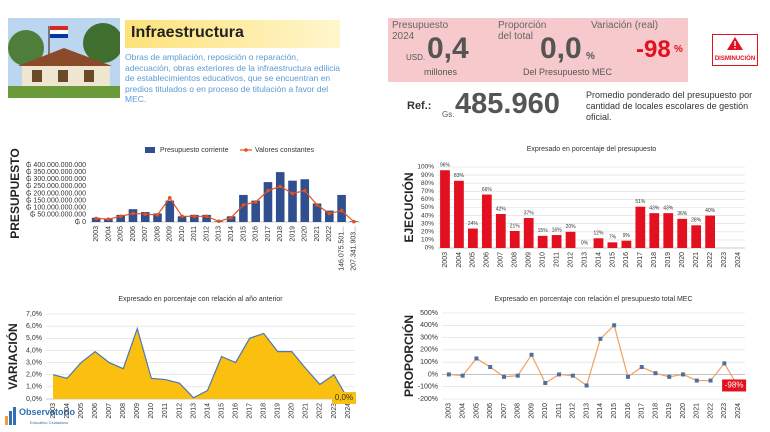 Image resolution: width=770 pixels, height=432 pixels. Describe the element at coordinates (285, 150) in the screenshot. I see `legend-label: Valores constantes` at that location.